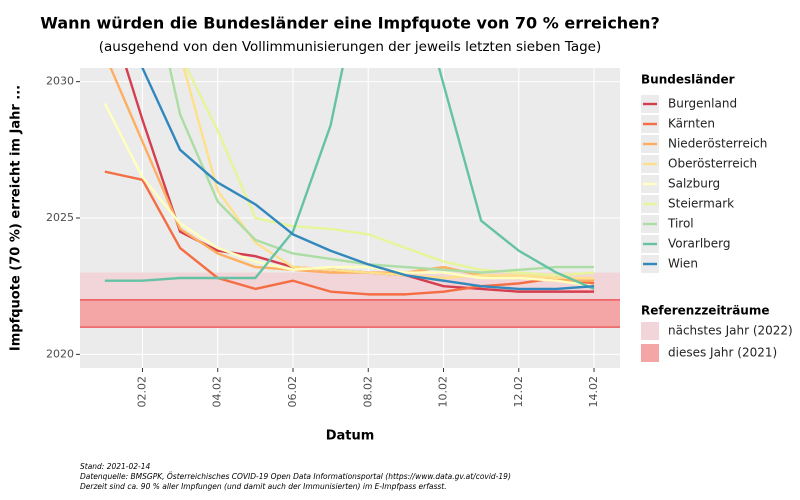 Image resolution: width=800 pixels, height=500 pixels. Describe the element at coordinates (730, 331) in the screenshot. I see `legend-label: nächstes Jahr (2022)` at that location.